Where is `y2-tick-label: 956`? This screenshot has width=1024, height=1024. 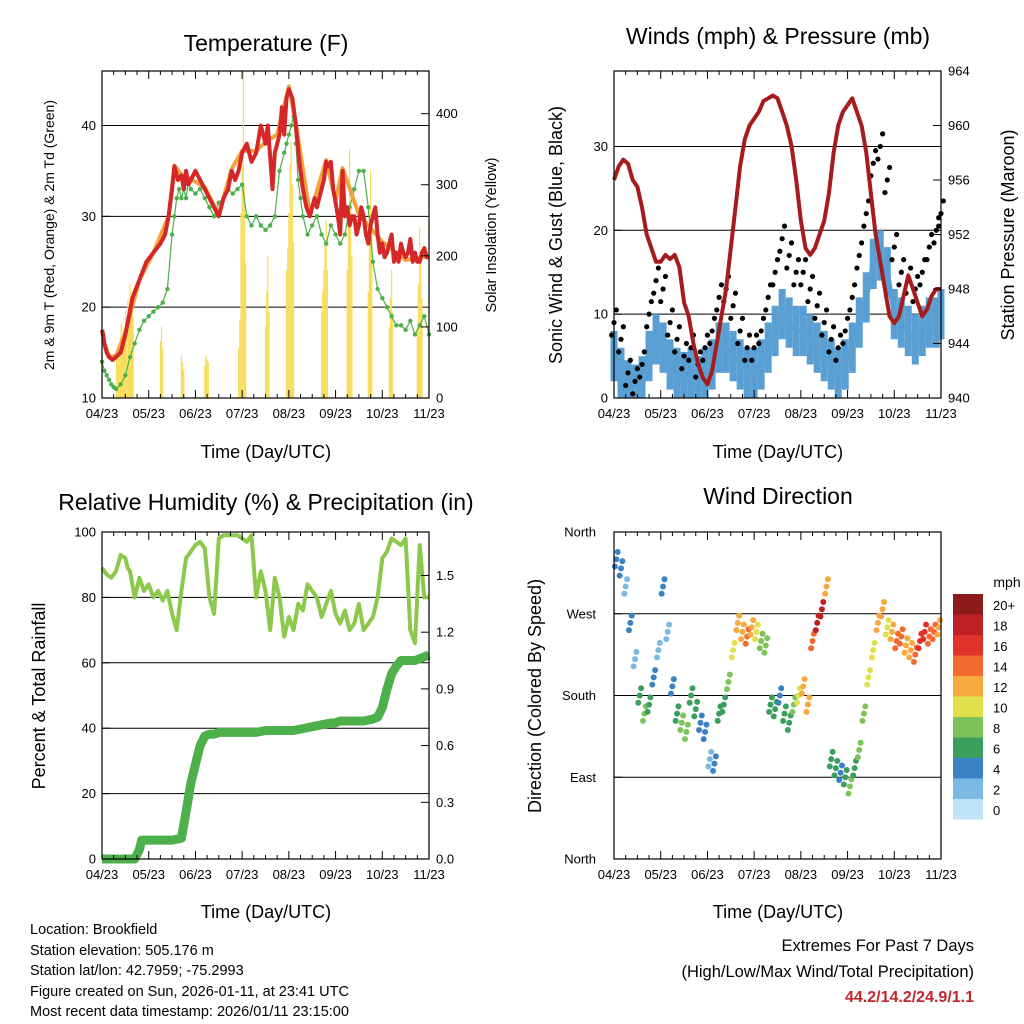
y2-tick-label: 956 is located at coordinates (959, 180).